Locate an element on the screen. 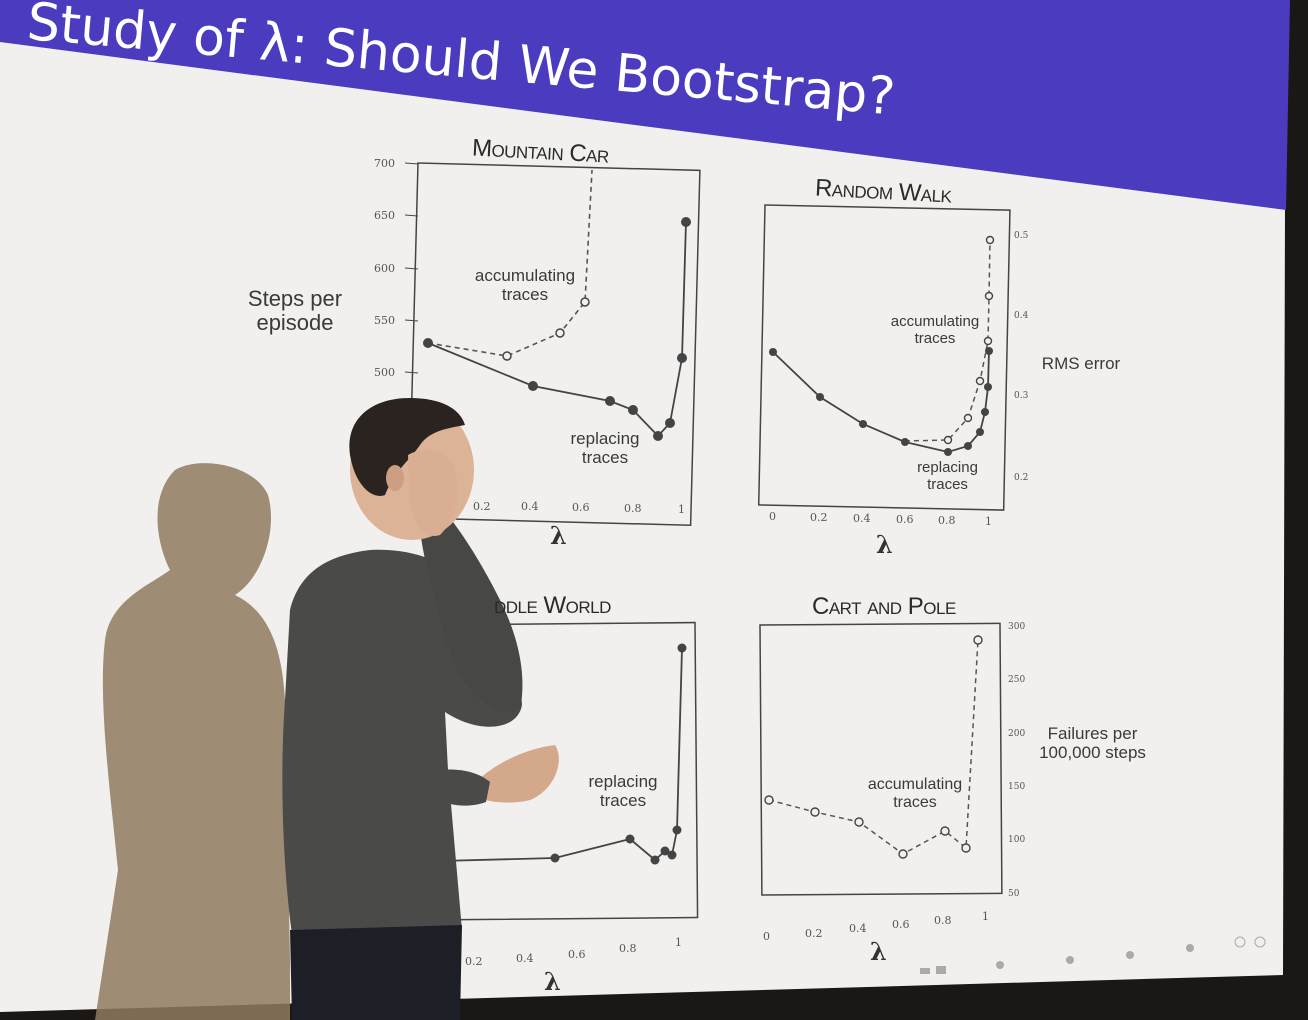  cart-pole-ytick: 300 is located at coordinates (1016, 627).